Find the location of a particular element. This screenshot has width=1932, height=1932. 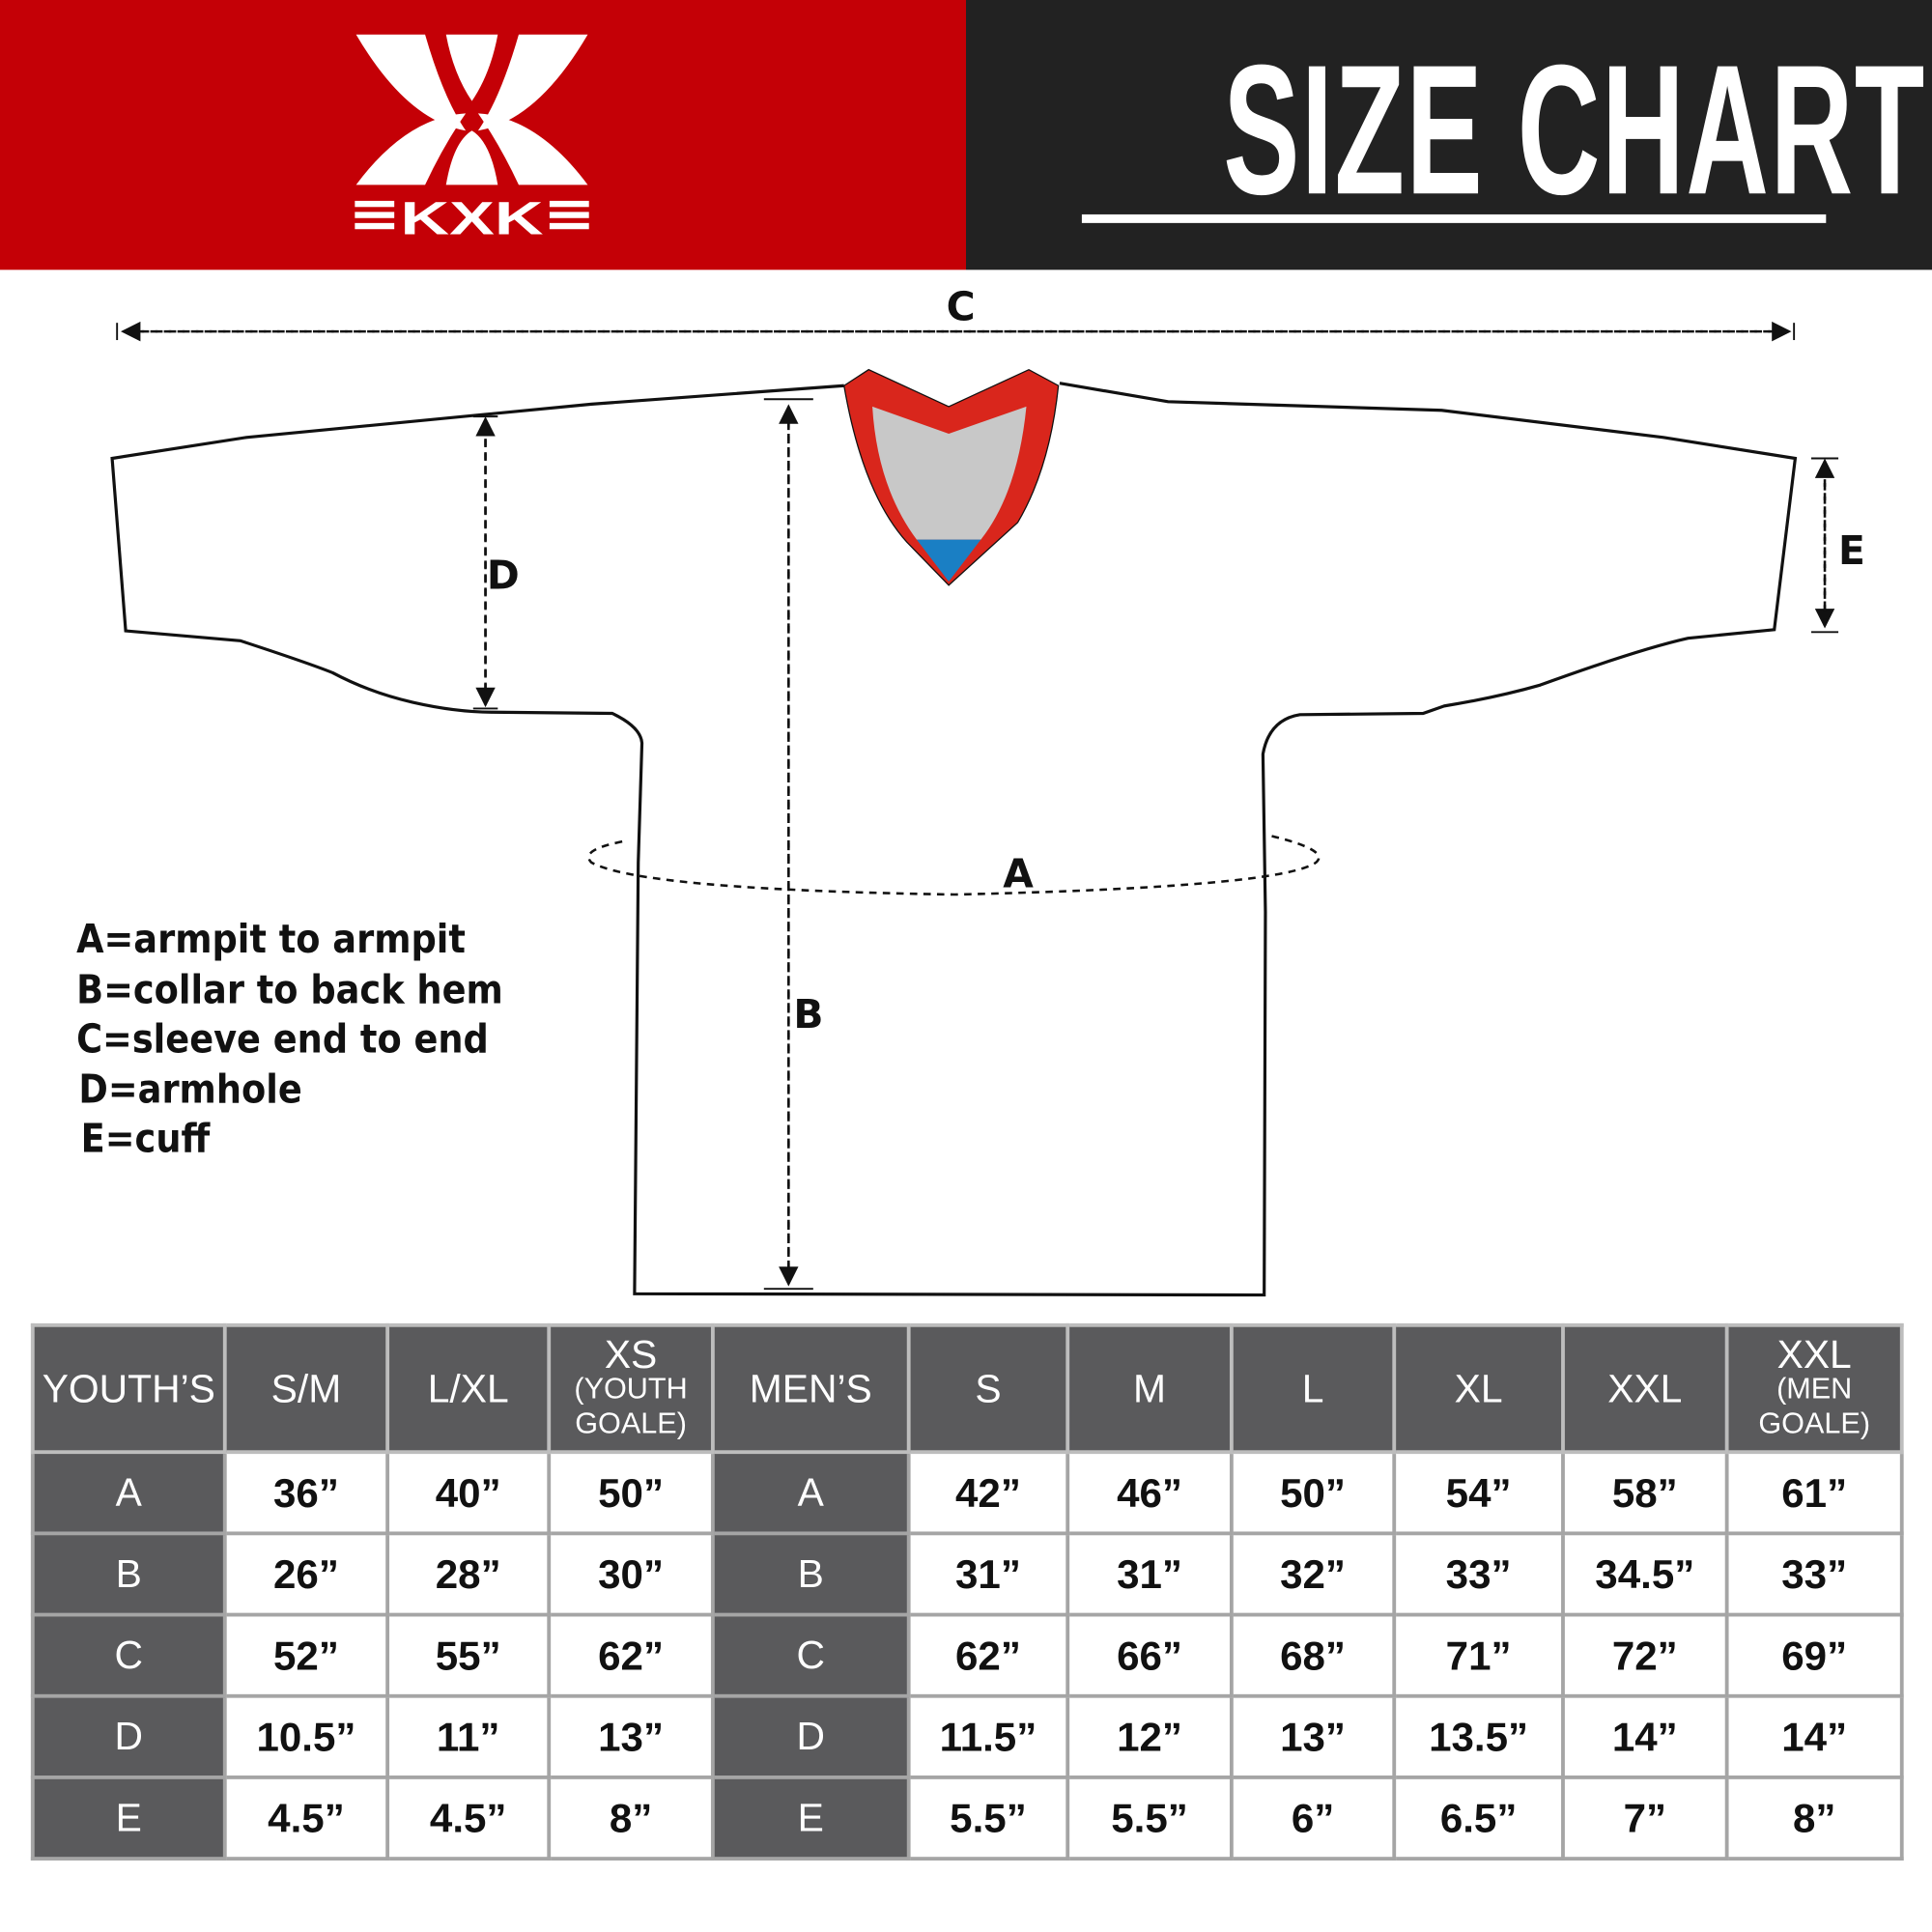

column-header-sublabel: (YOUTH GOALE) is located at coordinates (631, 1406).